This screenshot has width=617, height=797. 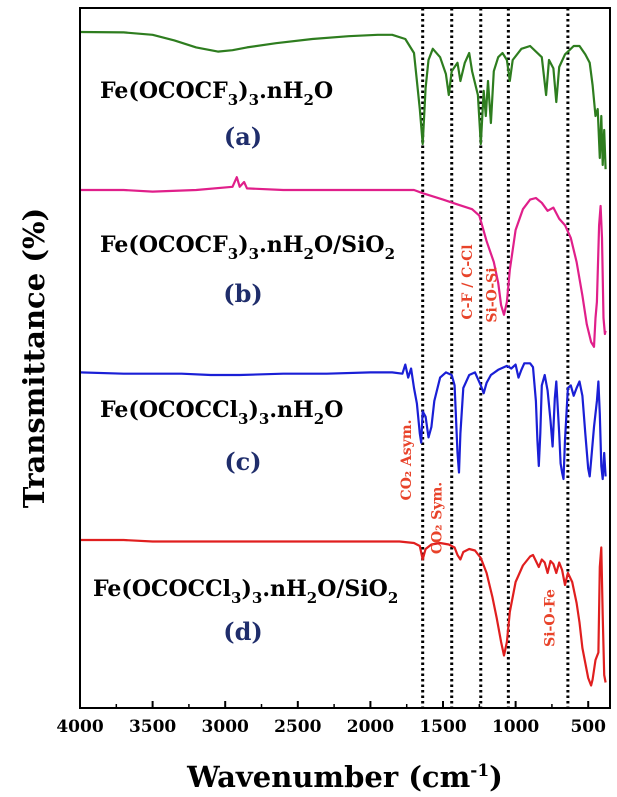 I want to click on x-tick-label: 2000, so click(x=370, y=727).